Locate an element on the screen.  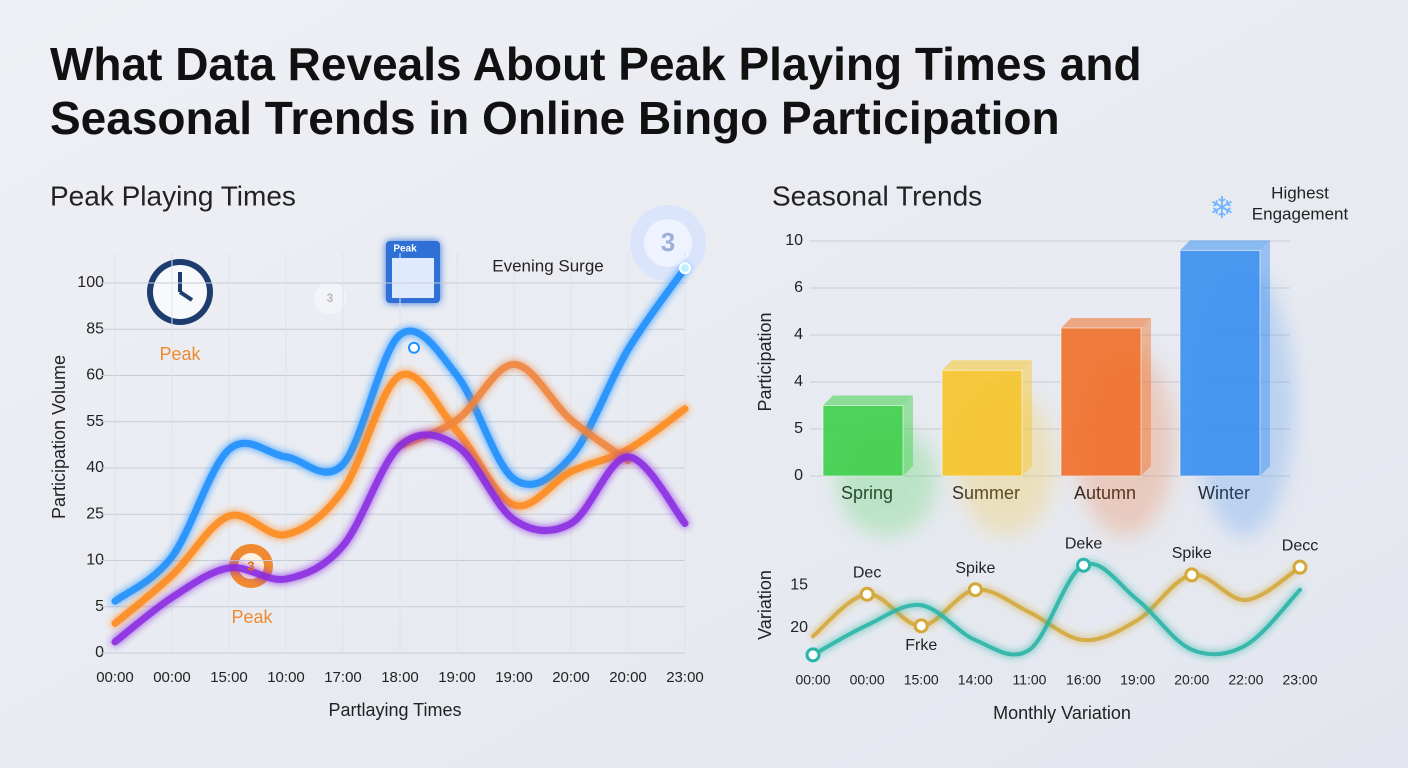
annotation: Highest is located at coordinates (1300, 192).